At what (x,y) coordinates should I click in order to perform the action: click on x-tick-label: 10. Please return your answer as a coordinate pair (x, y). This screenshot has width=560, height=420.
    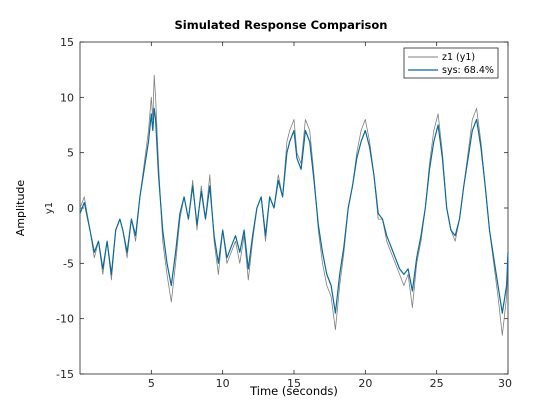
    Looking at the image, I should click on (223, 383).